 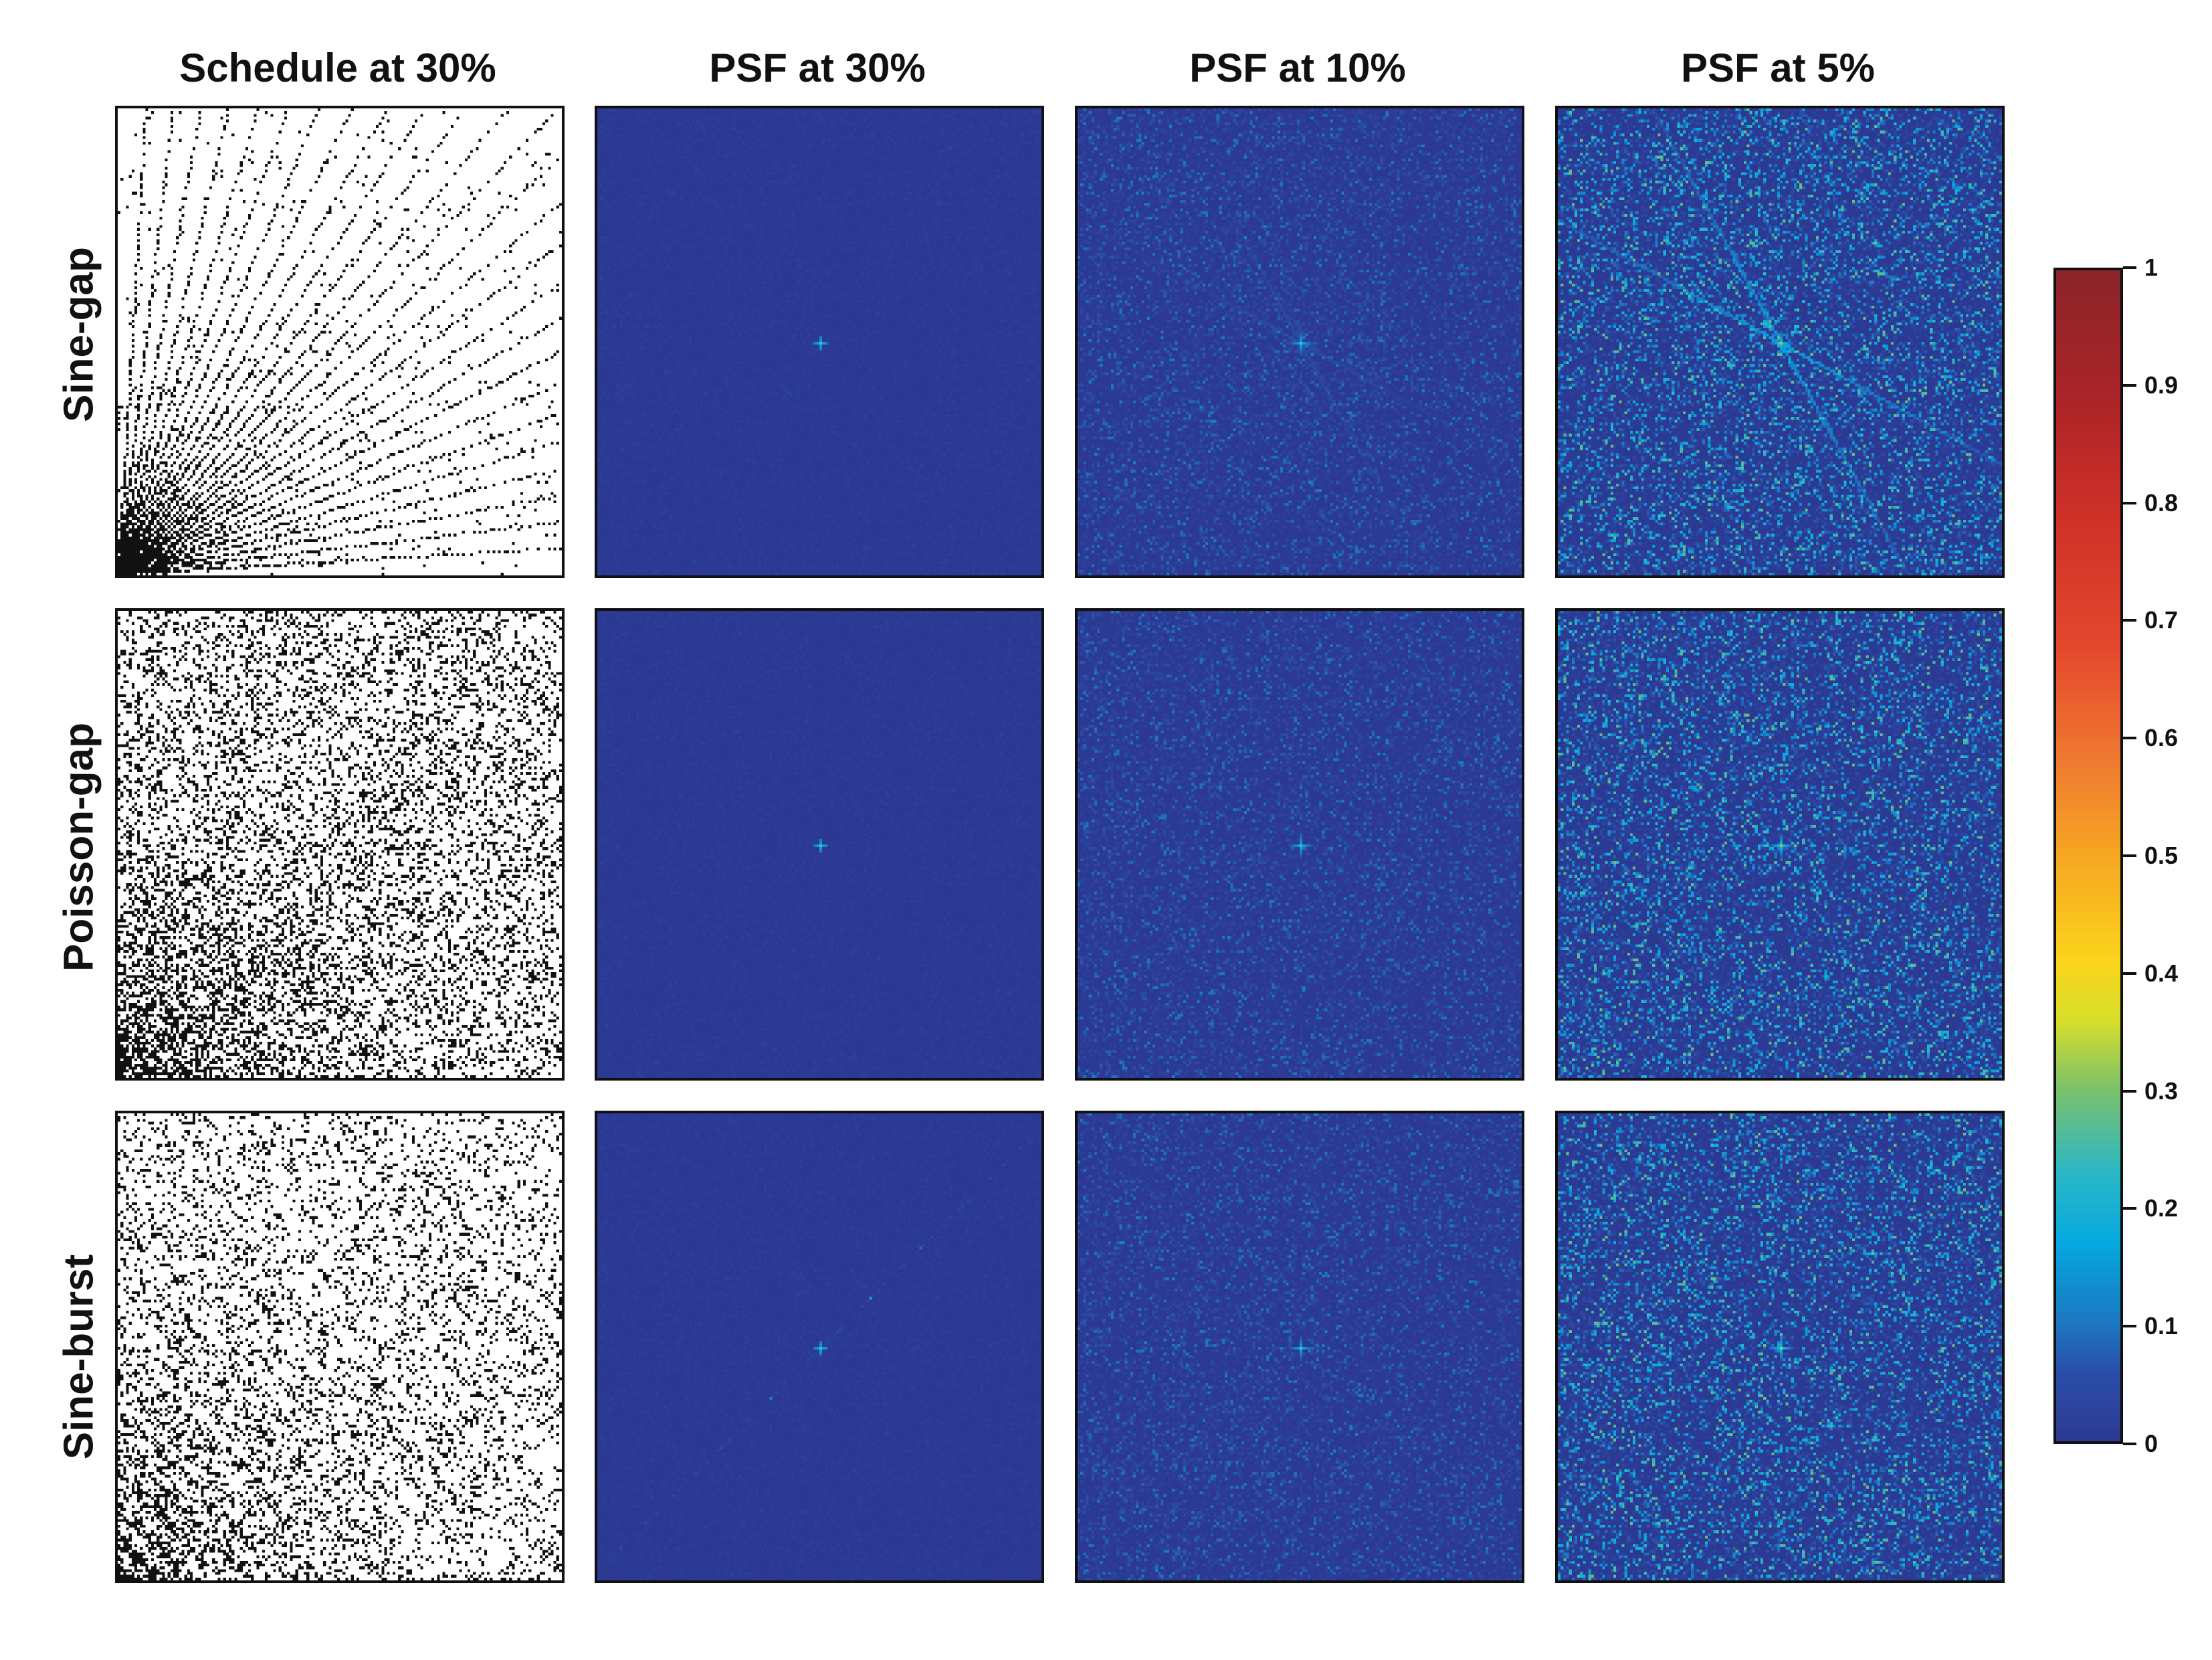 What do you see at coordinates (2161, 738) in the screenshot?
I see `colorbar-tick-label: 0.6` at bounding box center [2161, 738].